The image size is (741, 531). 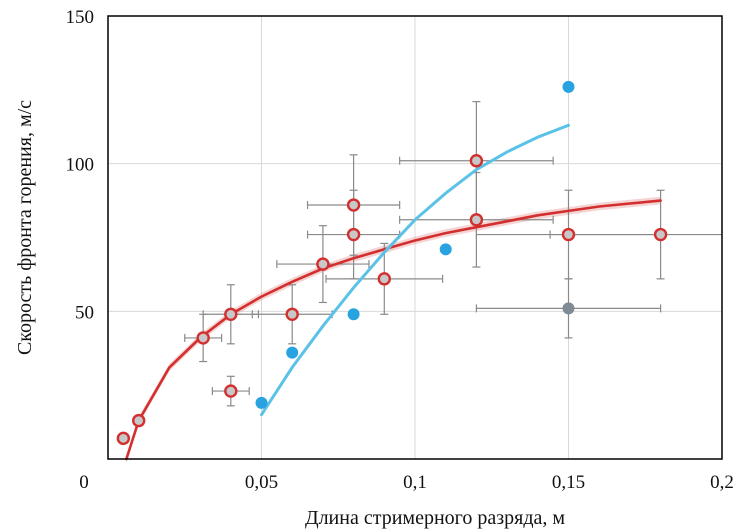 What do you see at coordinates (568, 482) in the screenshot?
I see `x-tick-label: 0,15` at bounding box center [568, 482].